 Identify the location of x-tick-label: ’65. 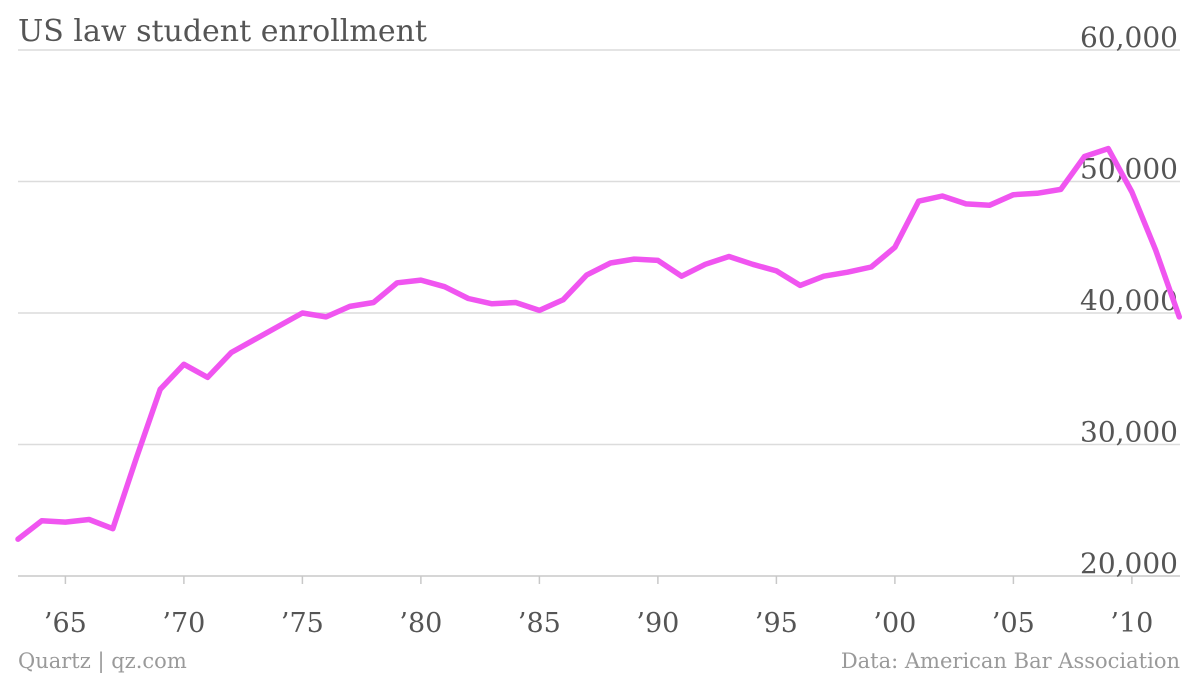
(65, 623).